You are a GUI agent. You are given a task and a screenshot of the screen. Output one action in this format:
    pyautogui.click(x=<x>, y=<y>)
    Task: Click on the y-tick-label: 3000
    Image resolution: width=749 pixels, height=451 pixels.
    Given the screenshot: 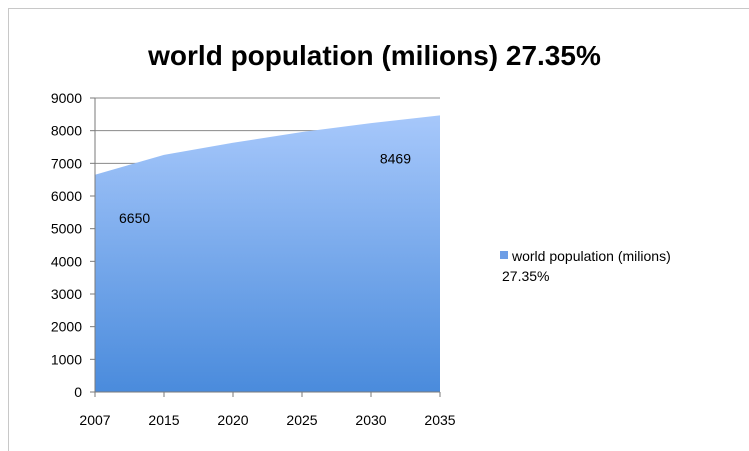 What is the action you would take?
    pyautogui.click(x=66, y=294)
    